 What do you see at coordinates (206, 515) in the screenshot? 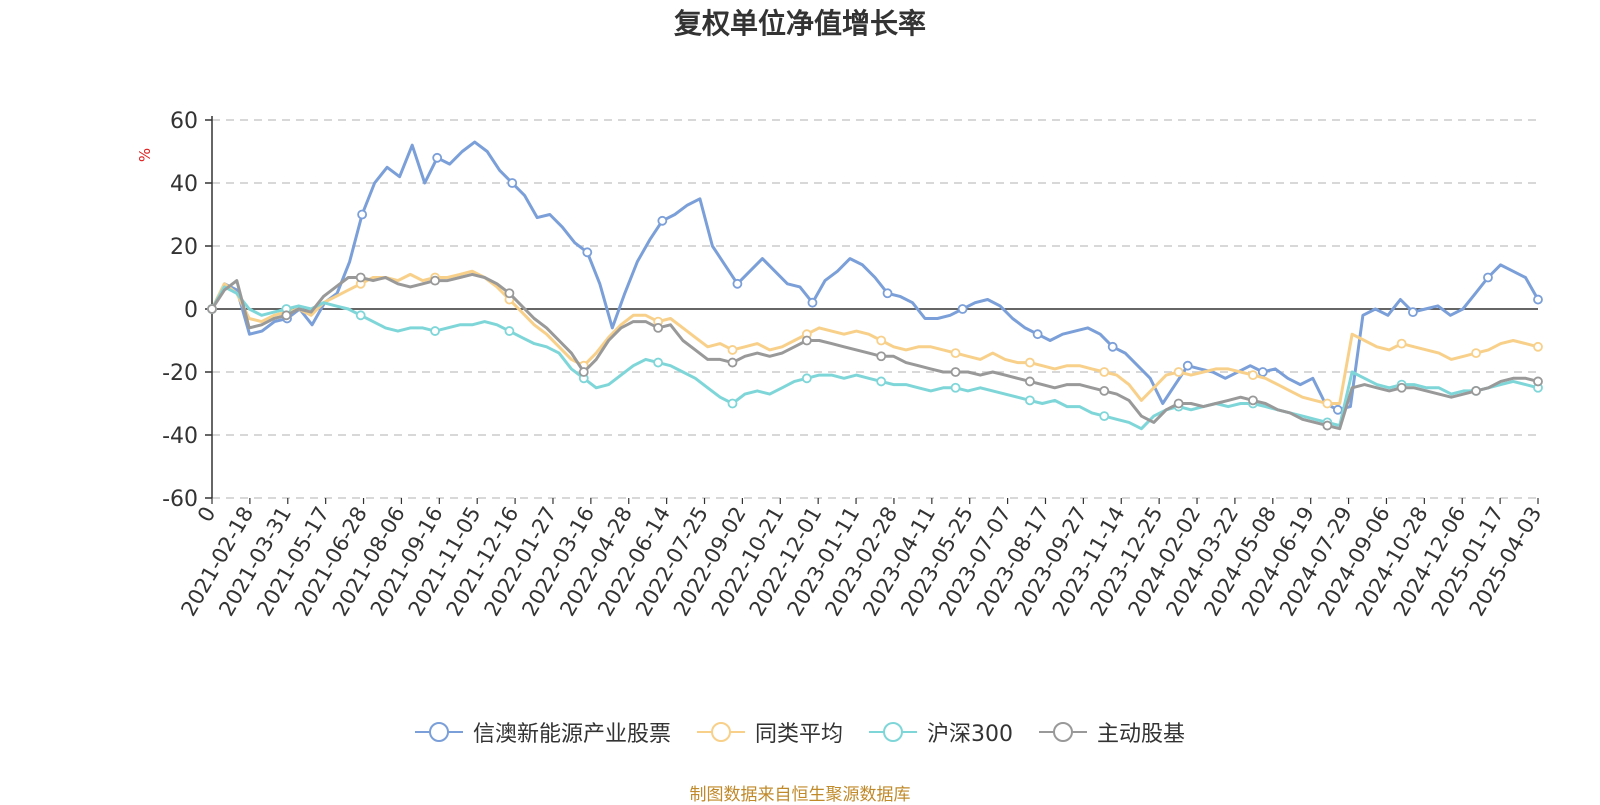
I see `x-tick-label: 0` at bounding box center [206, 515].